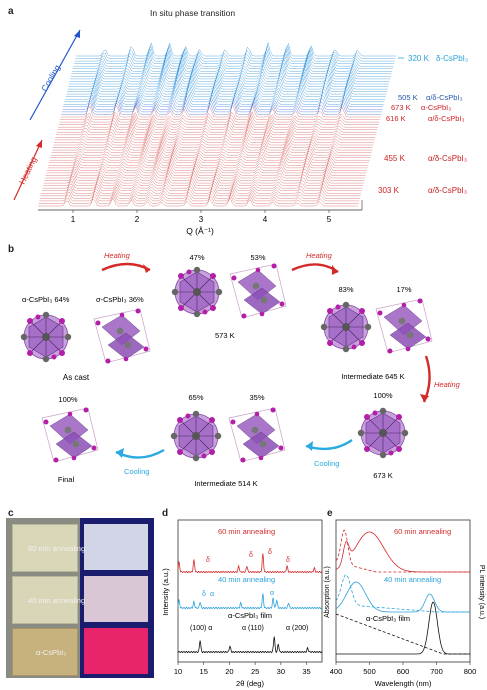  I want to click on cooling-label: Cooling, so click(50, 78).